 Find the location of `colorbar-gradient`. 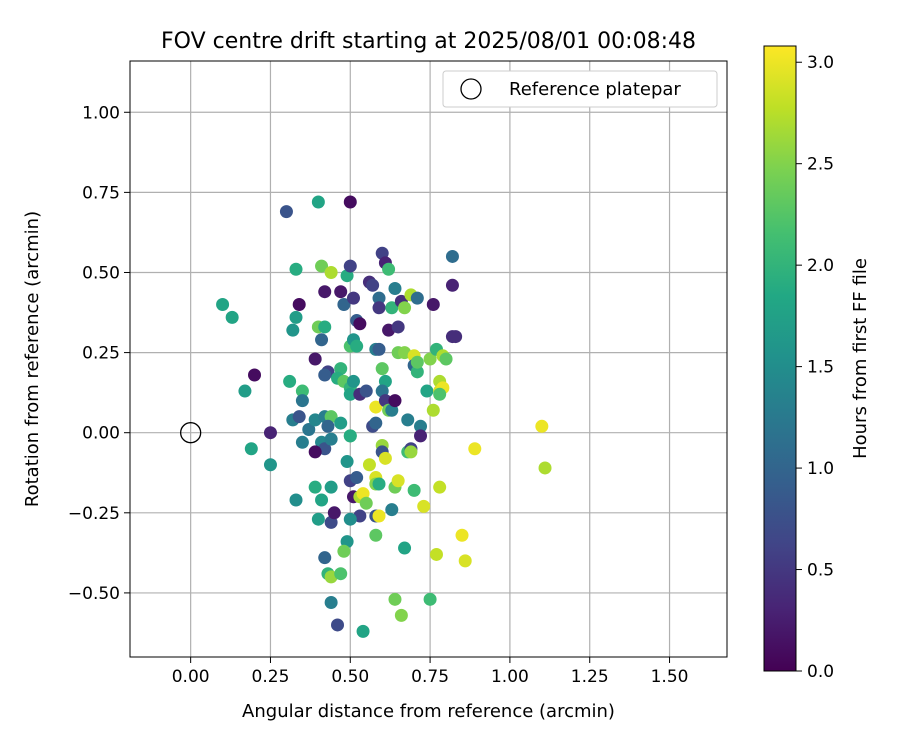

colorbar-gradient is located at coordinates (780, 358).